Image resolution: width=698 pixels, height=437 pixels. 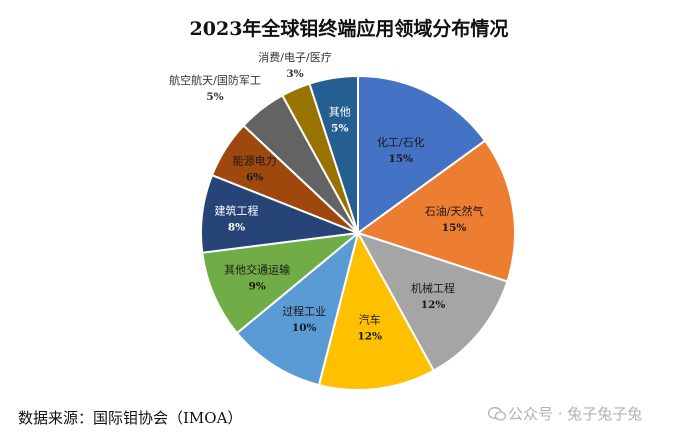 I want to click on watermark: 公众号 · 兔子兔子兔, so click(x=565, y=413).